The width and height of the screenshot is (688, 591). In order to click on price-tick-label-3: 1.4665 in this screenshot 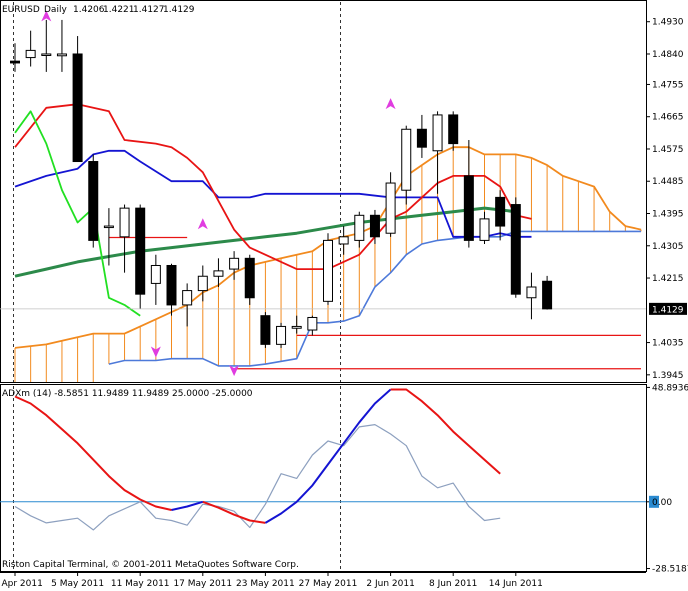, I will do `click(668, 118)`.